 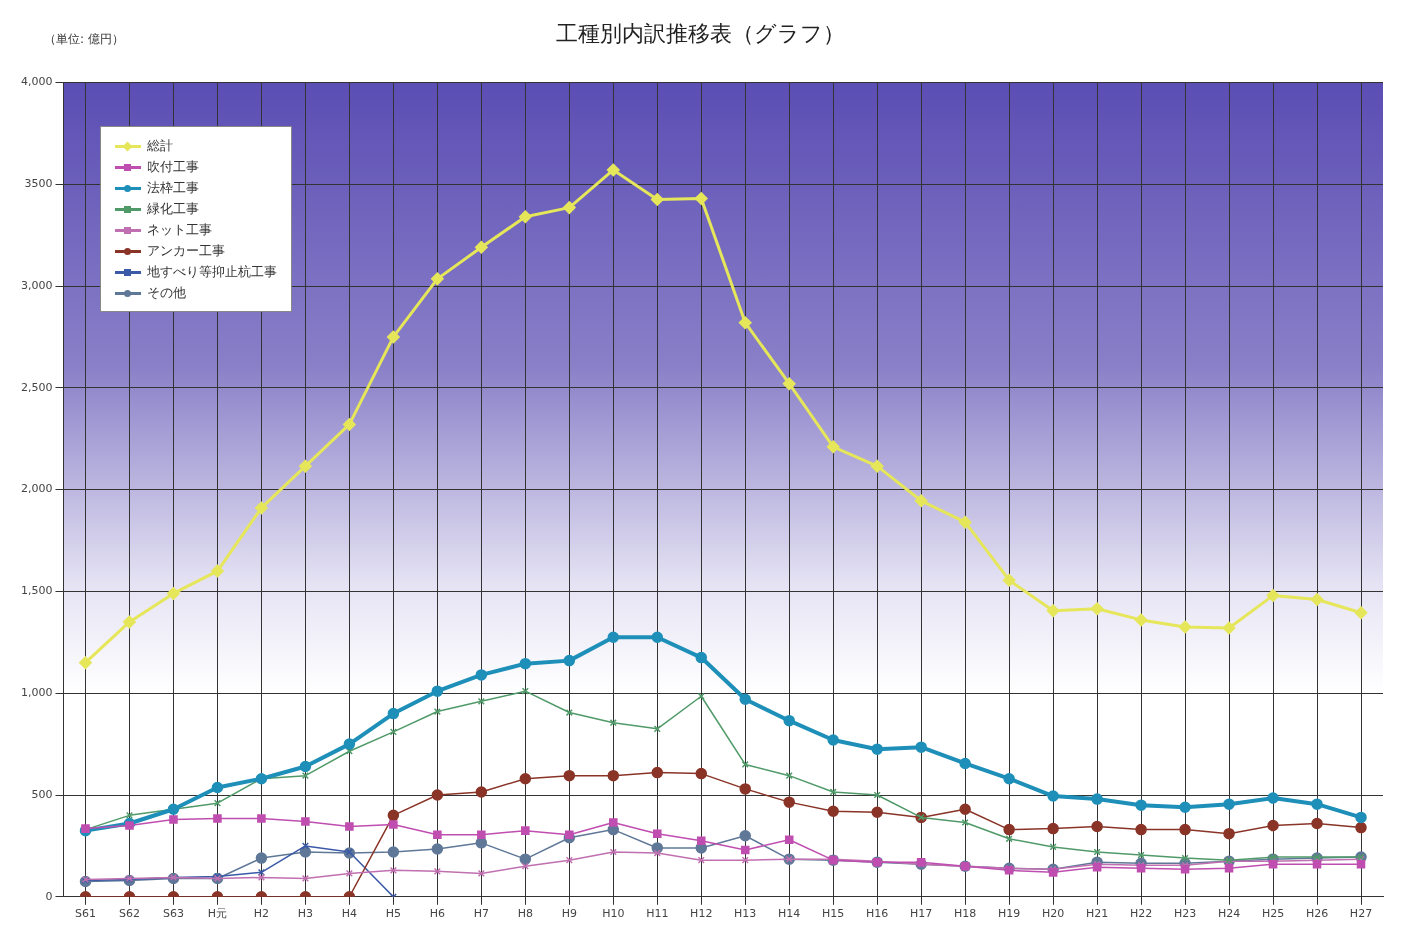 I want to click on x-tick-label: H11, so click(x=657, y=914).